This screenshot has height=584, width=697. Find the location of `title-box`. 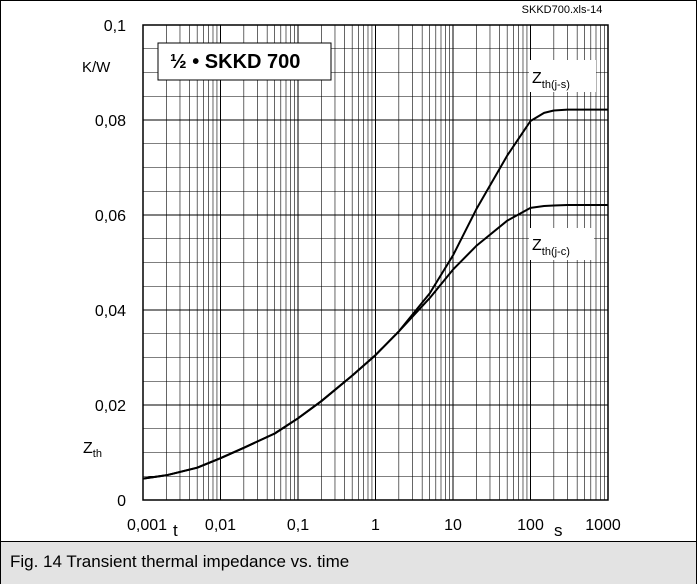

title-box is located at coordinates (244, 61).